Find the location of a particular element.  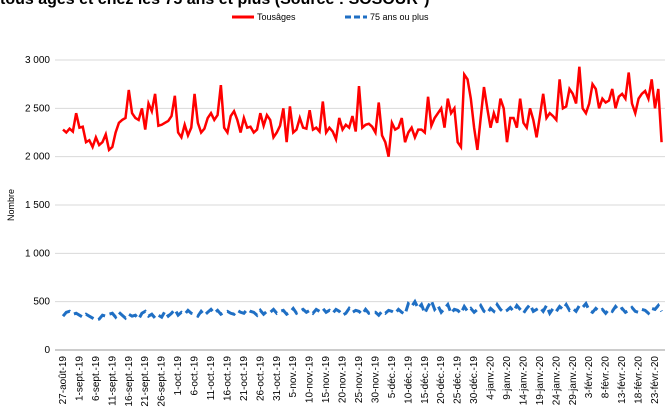

x-tick-label: 18-févr.-20 is located at coordinates (639, 380).